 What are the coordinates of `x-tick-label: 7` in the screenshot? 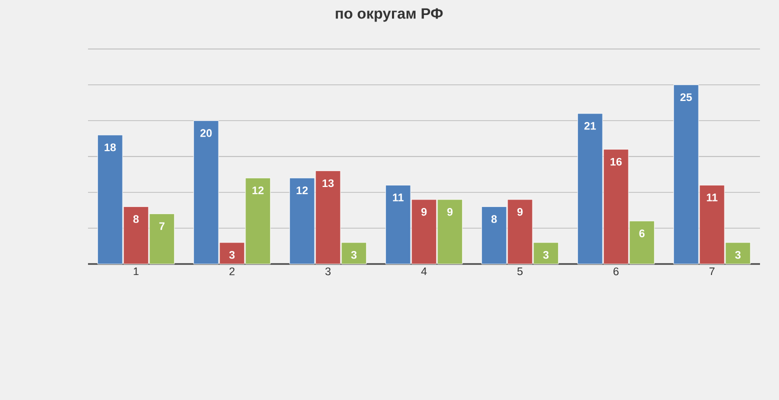 It's located at (712, 272).